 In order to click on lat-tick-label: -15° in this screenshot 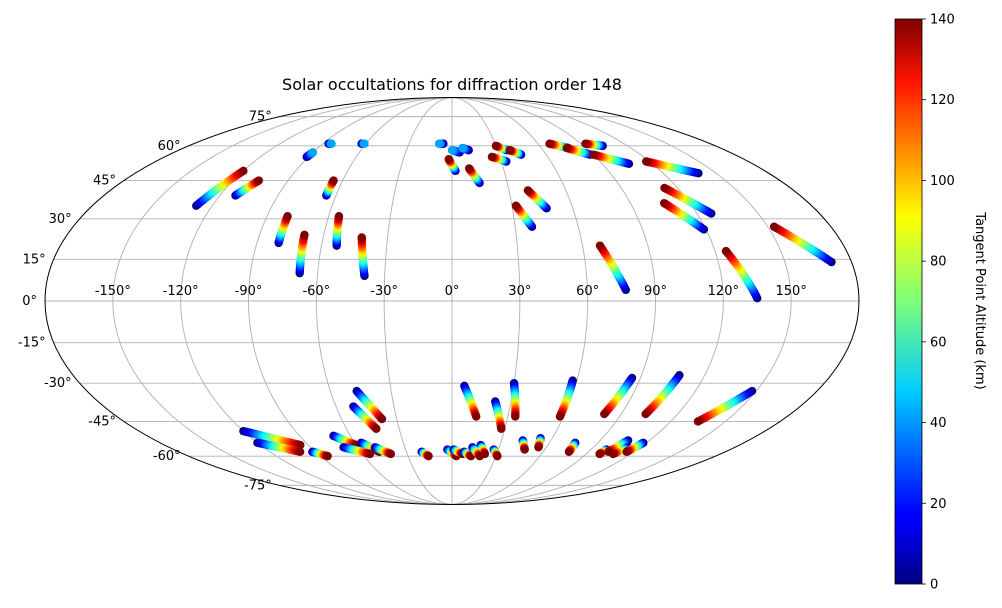, I will do `click(32, 343)`.